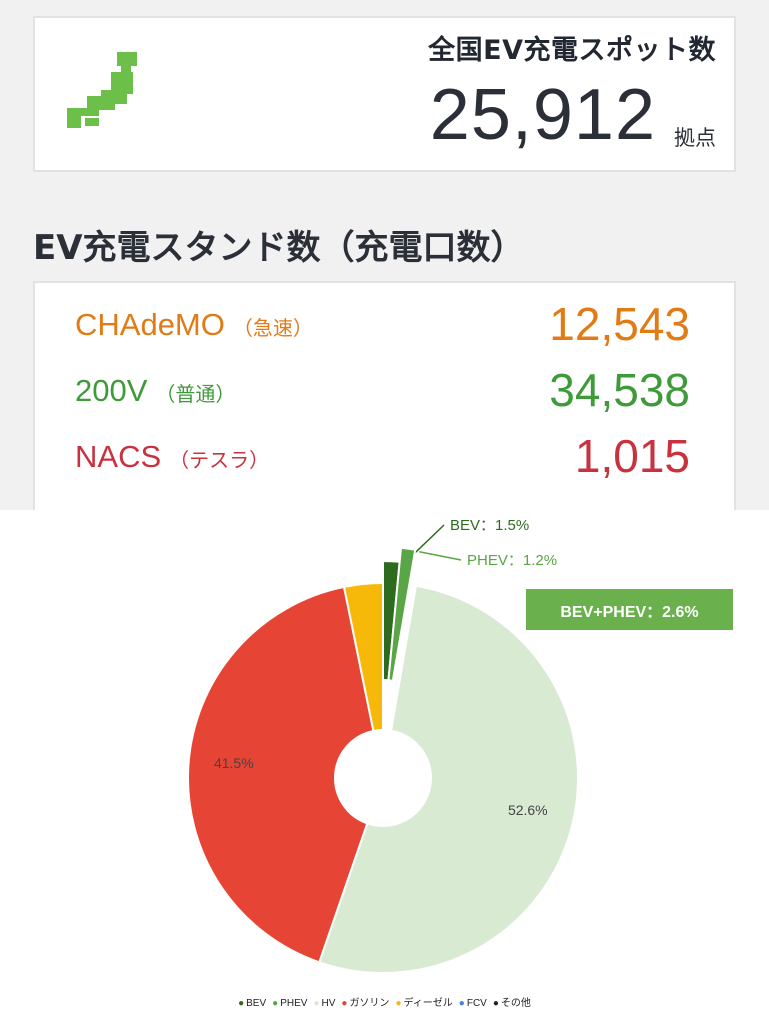 The height and width of the screenshot is (1024, 769). Describe the element at coordinates (572, 50) in the screenshot. I see `total-spots-title: 全国EV充電スポット数` at that location.